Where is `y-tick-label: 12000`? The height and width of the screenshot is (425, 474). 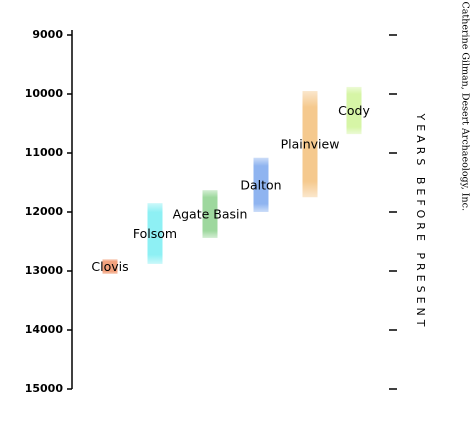 y-tick-label: 12000 is located at coordinates (44, 211).